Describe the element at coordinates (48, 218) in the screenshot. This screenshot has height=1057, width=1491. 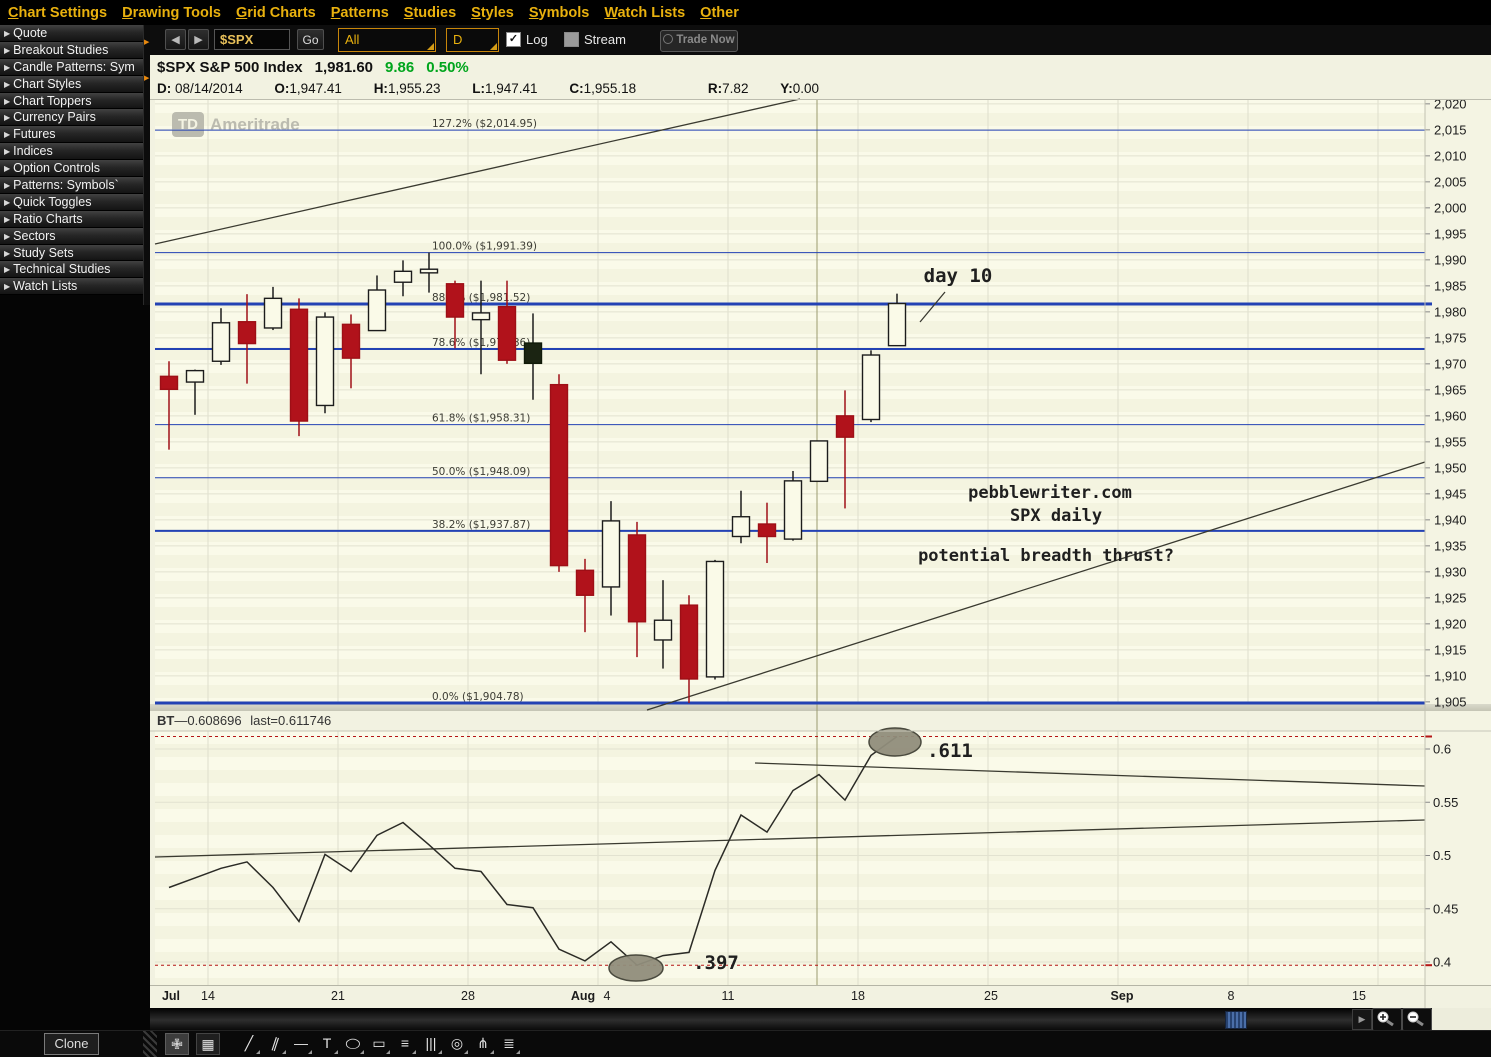
I see `sidebar-item-label: Ratio Charts` at that location.